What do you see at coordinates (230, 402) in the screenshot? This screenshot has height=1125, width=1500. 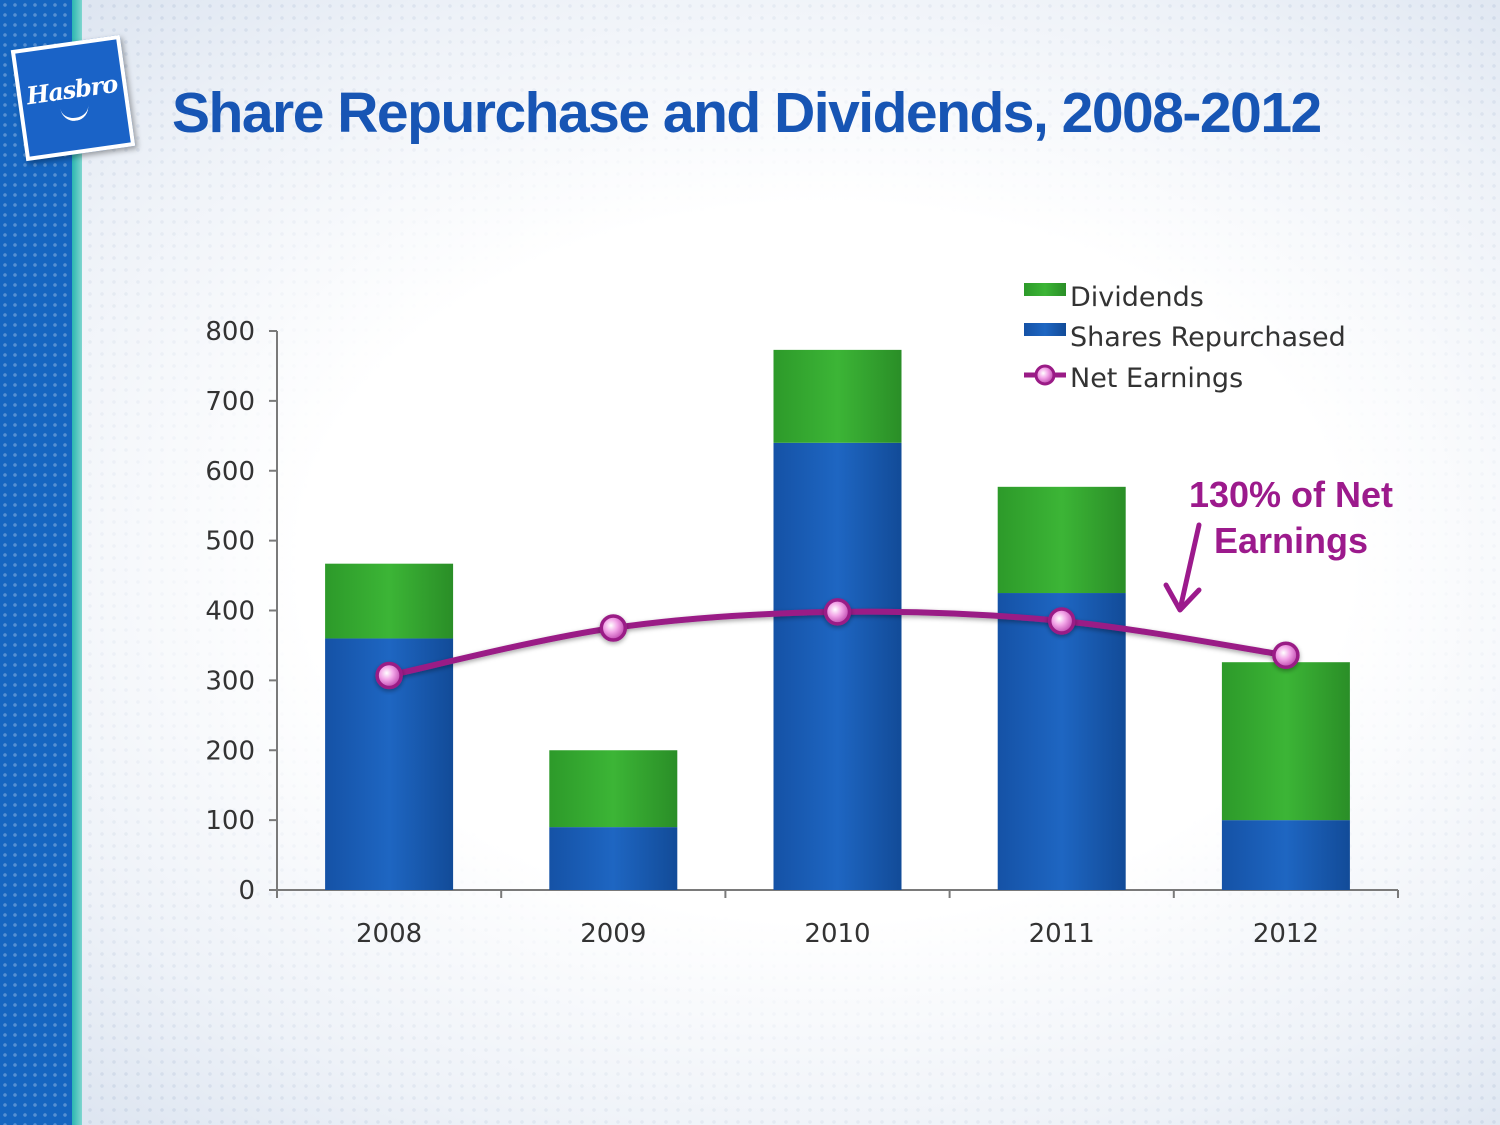 I see `y-tick-label: 700` at bounding box center [230, 402].